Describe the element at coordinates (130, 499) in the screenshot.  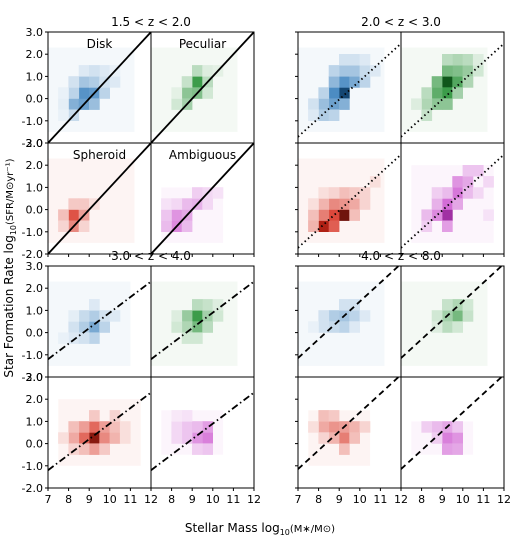
I see `x-tick-label: 11` at that location.